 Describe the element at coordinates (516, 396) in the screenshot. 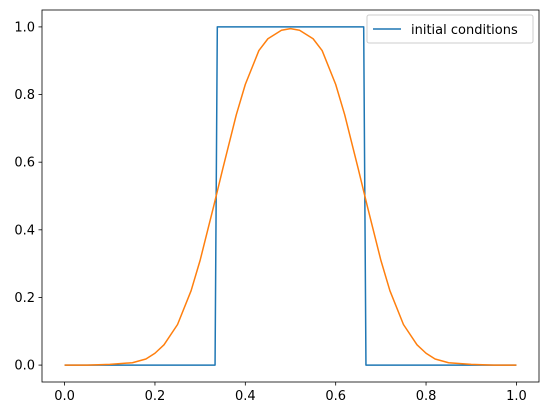

I see `x-tick-label: 1.0` at that location.